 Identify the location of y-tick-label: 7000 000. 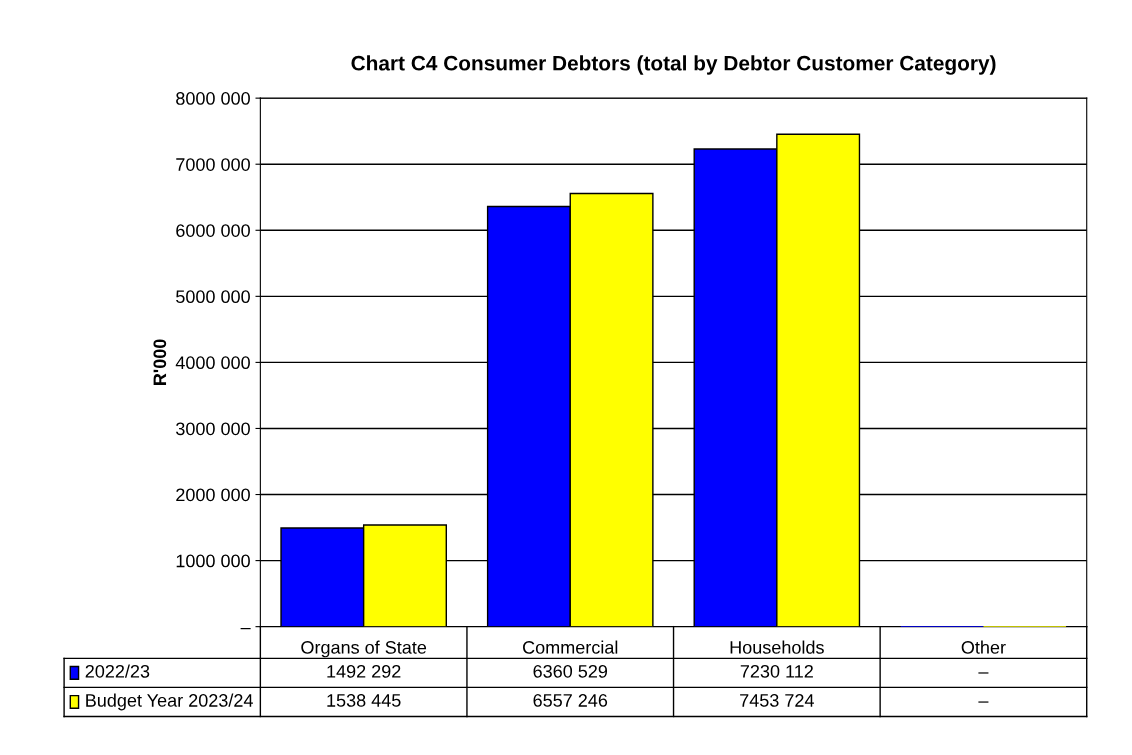
(213, 164).